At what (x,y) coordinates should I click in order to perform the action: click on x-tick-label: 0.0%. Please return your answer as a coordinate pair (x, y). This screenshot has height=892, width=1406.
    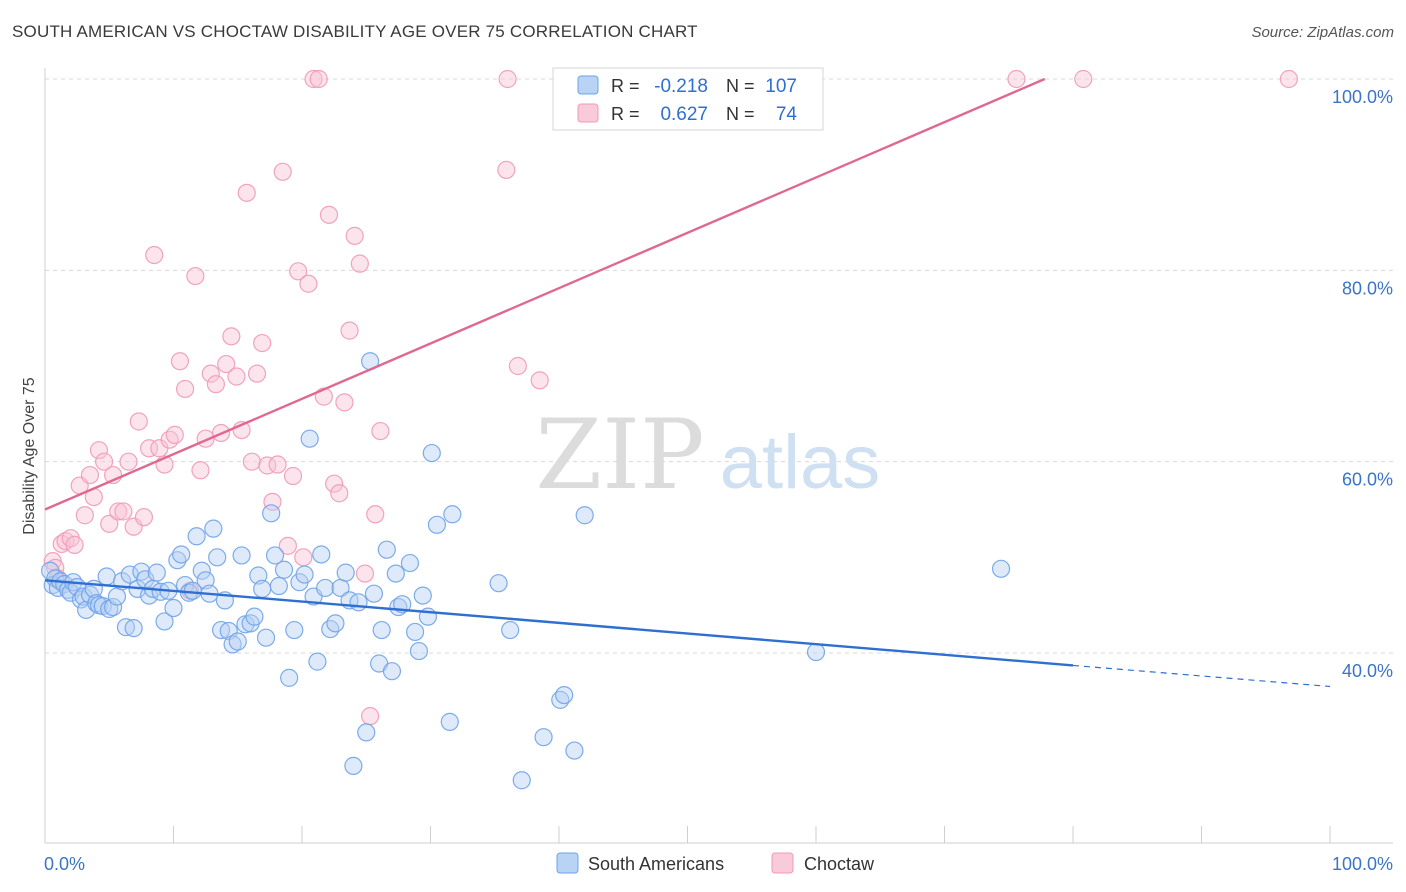
    Looking at the image, I should click on (64, 864).